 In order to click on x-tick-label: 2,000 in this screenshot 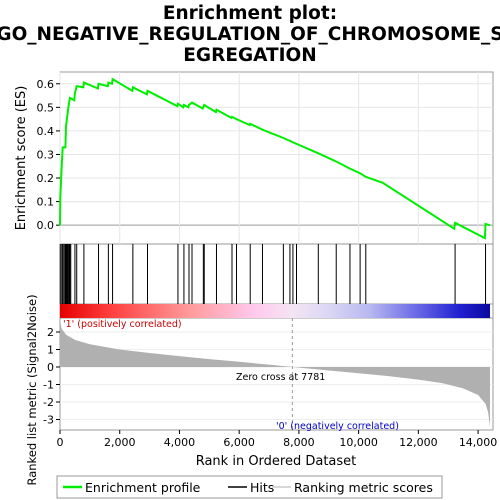, I will do `click(120, 442)`.